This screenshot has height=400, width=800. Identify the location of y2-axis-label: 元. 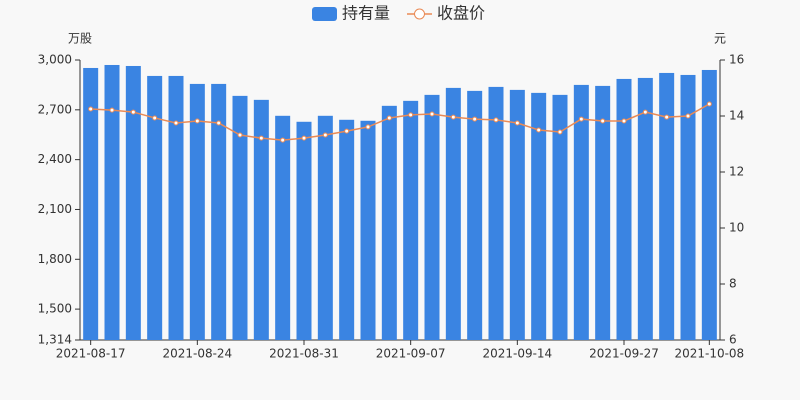
(720, 39).